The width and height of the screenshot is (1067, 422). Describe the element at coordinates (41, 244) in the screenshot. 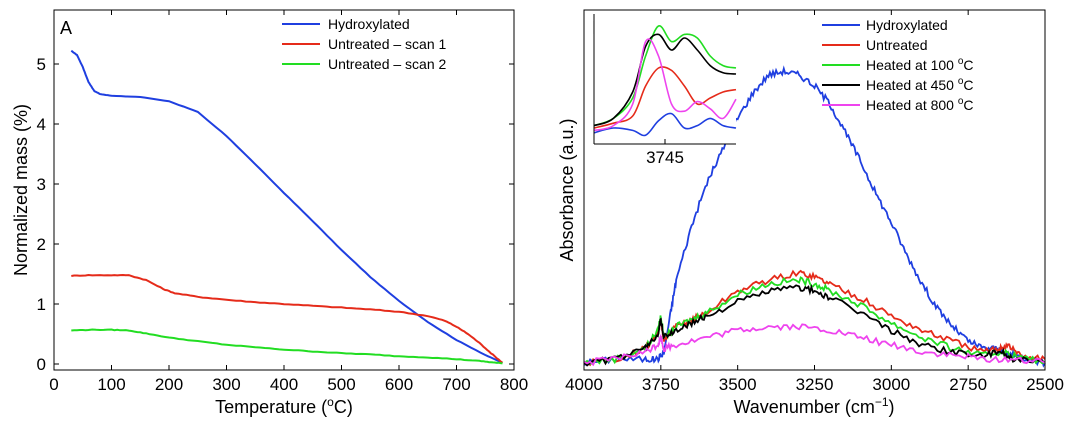

I see `y-tick-label: 2` at that location.